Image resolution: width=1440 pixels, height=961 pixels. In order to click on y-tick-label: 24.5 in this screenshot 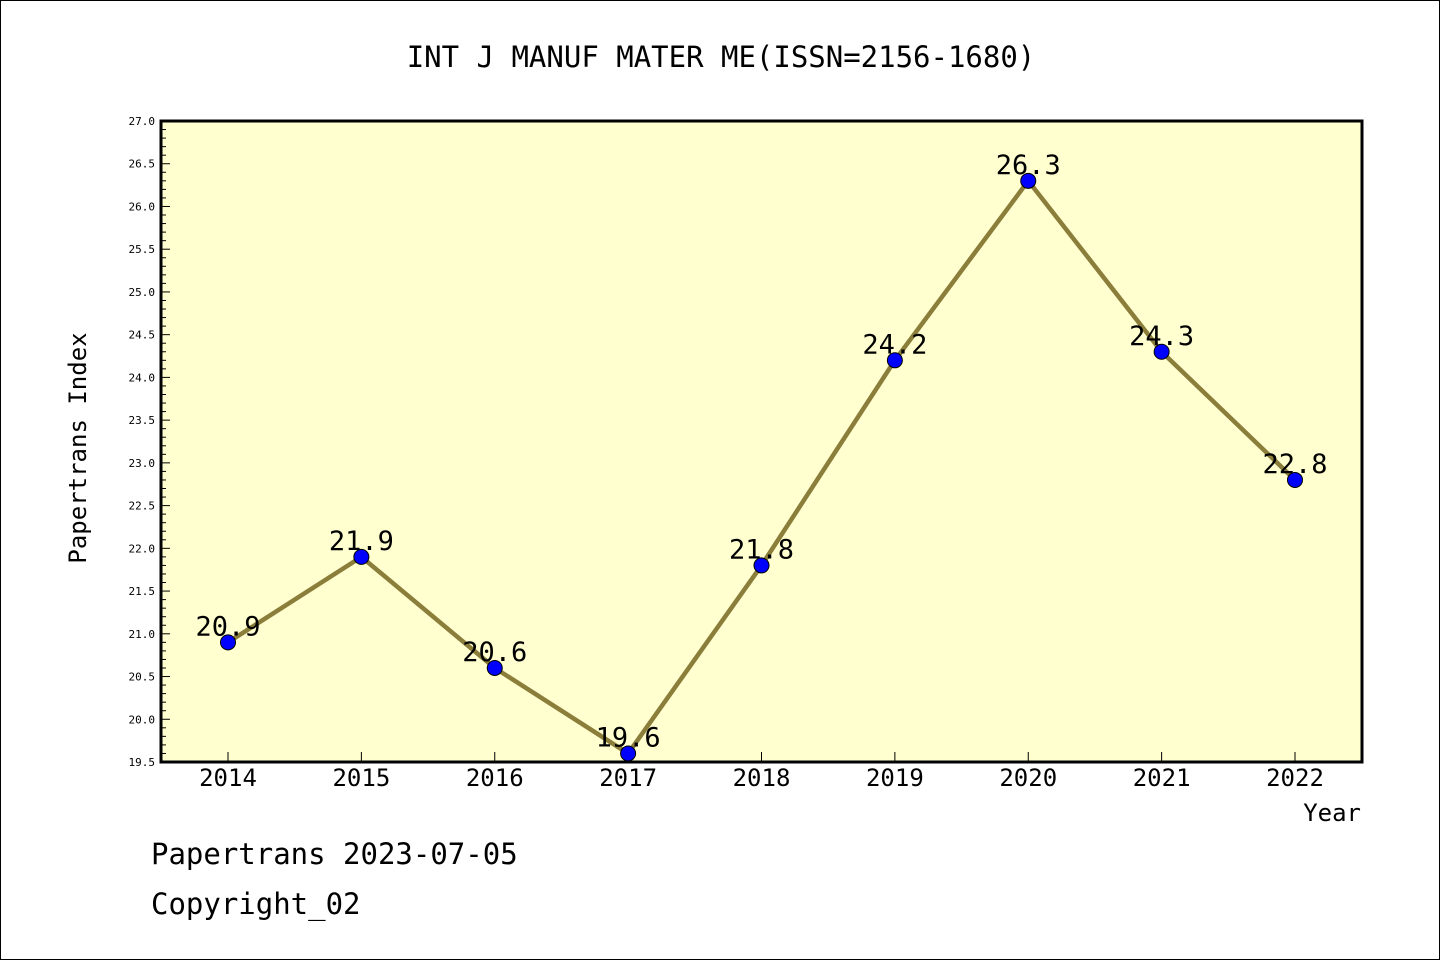, I will do `click(142, 335)`.